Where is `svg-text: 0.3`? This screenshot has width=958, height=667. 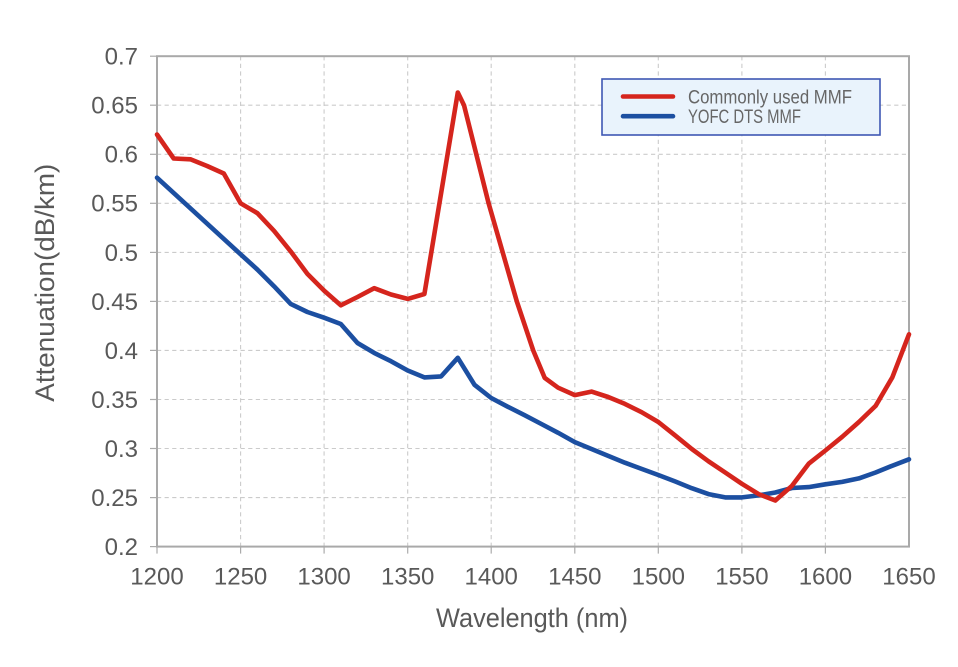 svg-text: 0.3 is located at coordinates (121, 449).